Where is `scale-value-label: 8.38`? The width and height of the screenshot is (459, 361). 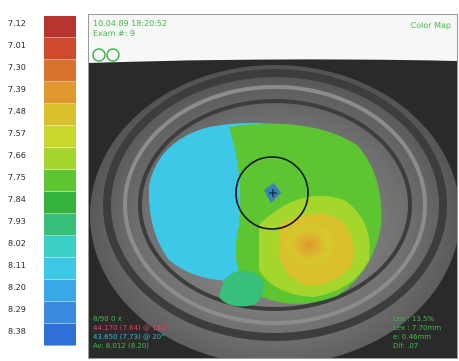 scale-value-label: 8.38 is located at coordinates (17, 331).